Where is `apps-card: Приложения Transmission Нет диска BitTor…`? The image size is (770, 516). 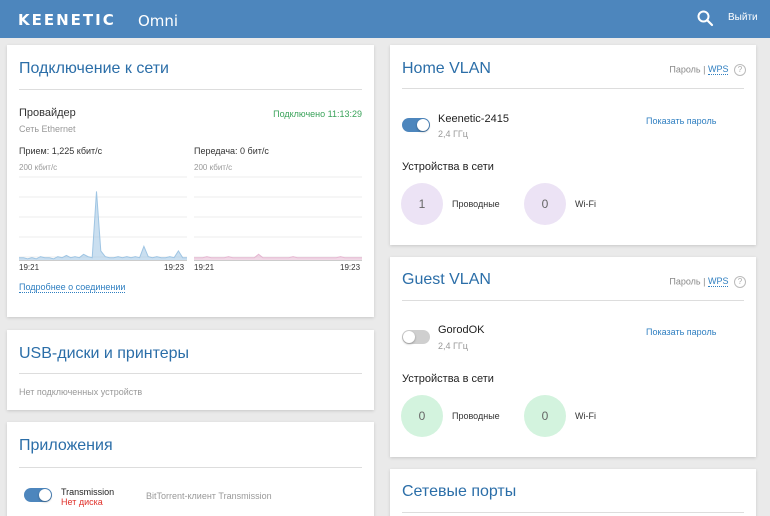
apps-card: Приложения Transmission Нет диска BitTor… is located at coordinates (190, 469).